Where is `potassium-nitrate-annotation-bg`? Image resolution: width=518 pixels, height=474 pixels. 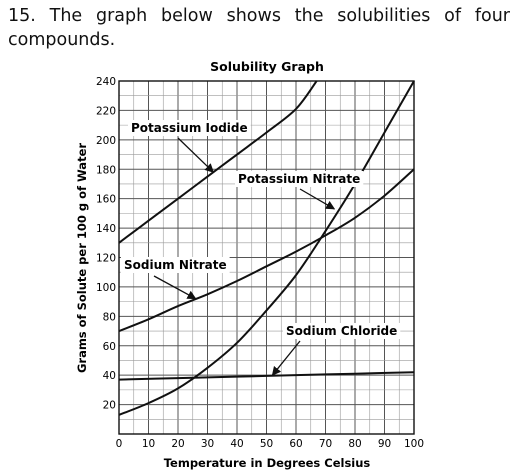
potassium-nitrate-annotation-bg is located at coordinates (299, 179).